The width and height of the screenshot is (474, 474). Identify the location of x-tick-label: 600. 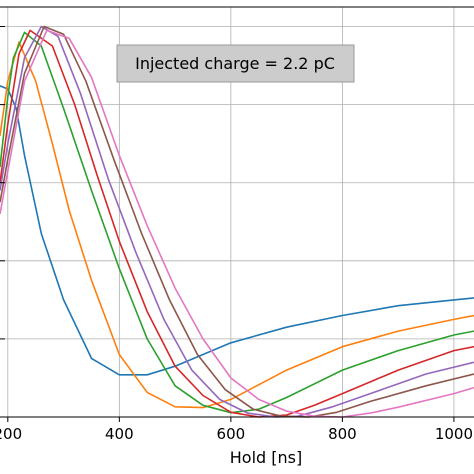
(231, 434).